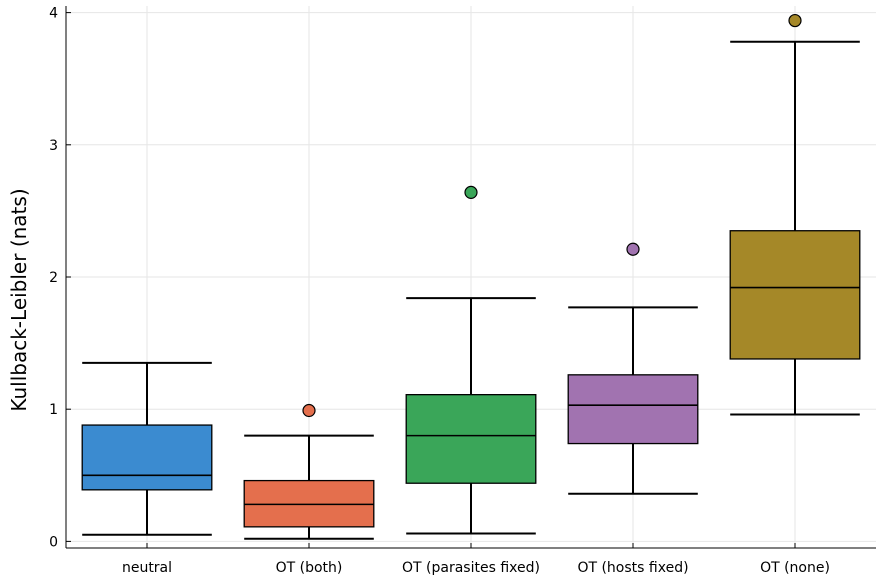  What do you see at coordinates (53, 542) in the screenshot?
I see `y-tick-label: 0` at bounding box center [53, 542].